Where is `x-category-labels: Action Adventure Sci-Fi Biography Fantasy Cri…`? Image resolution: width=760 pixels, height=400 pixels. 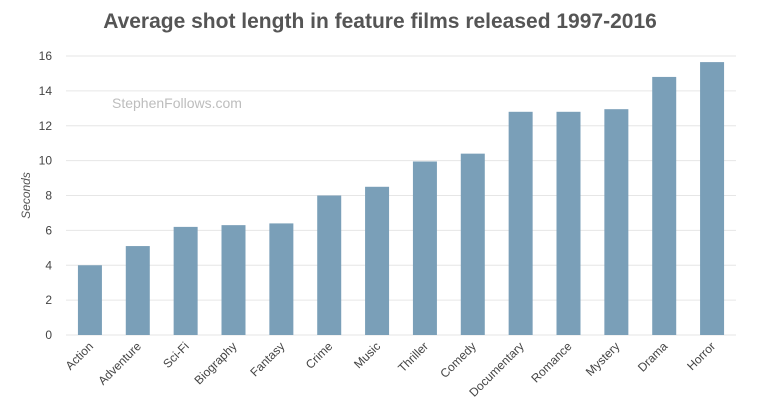
x-category-labels: Action Adventure Sci-Fi Biography Fantasy Cri… is located at coordinates (391, 369).